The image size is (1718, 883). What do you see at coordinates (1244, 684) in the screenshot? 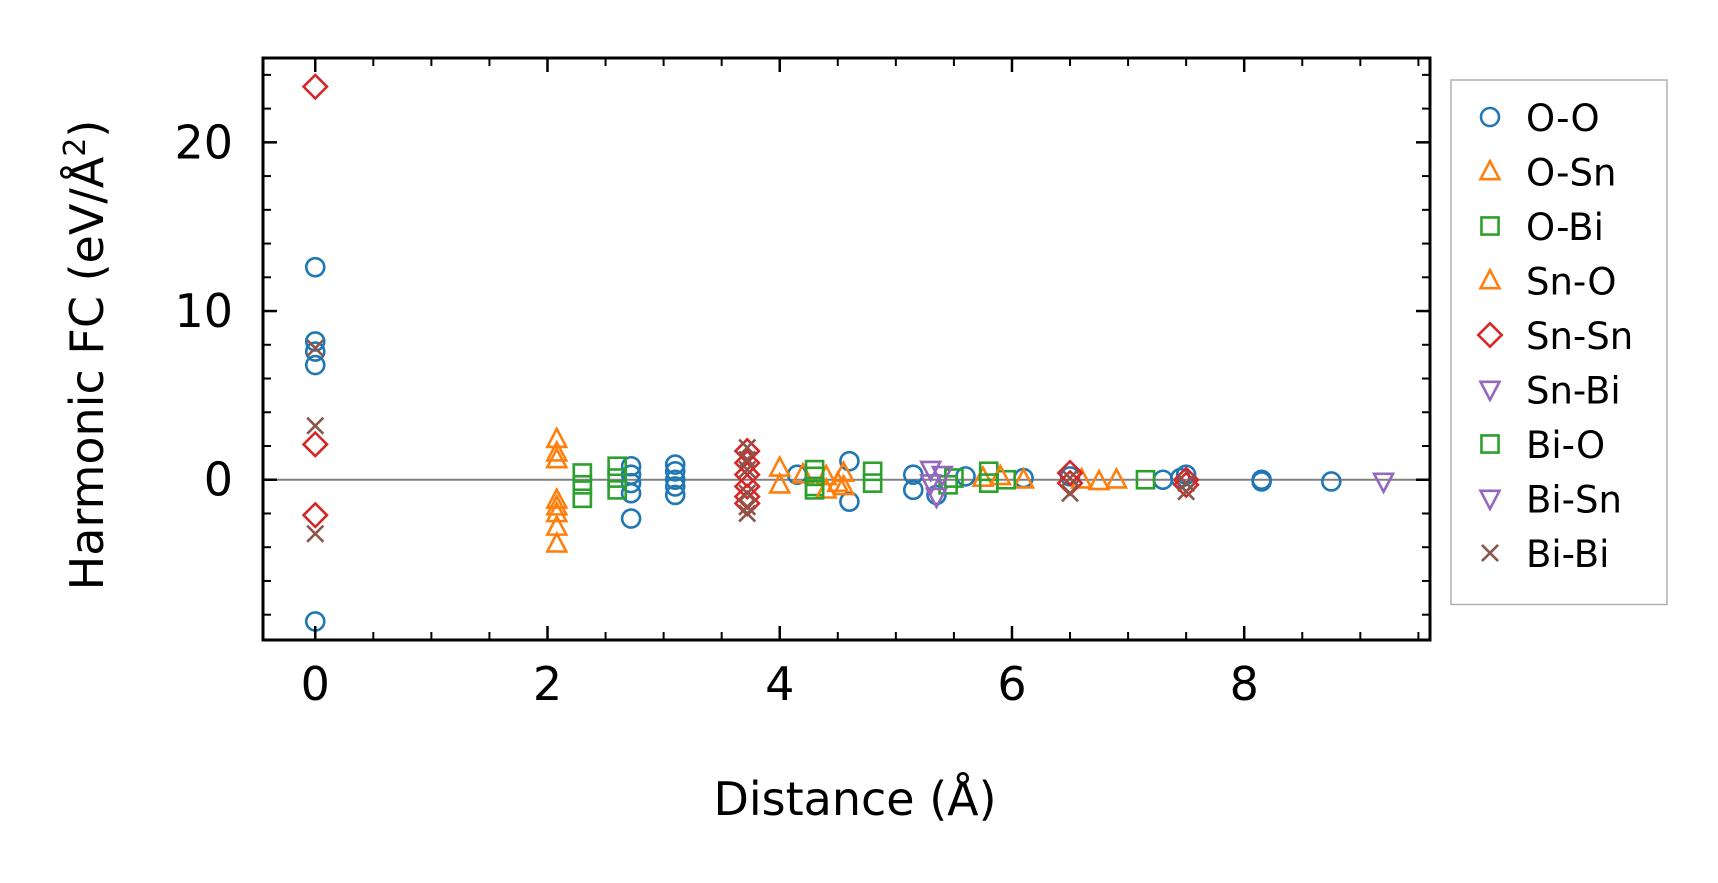
I see `x-tick-label: 8` at bounding box center [1244, 684].